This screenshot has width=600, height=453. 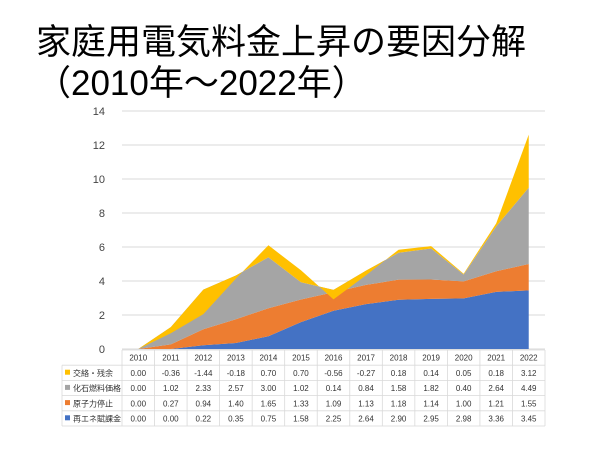 I want to click on data-label: 0.75, so click(x=269, y=419).